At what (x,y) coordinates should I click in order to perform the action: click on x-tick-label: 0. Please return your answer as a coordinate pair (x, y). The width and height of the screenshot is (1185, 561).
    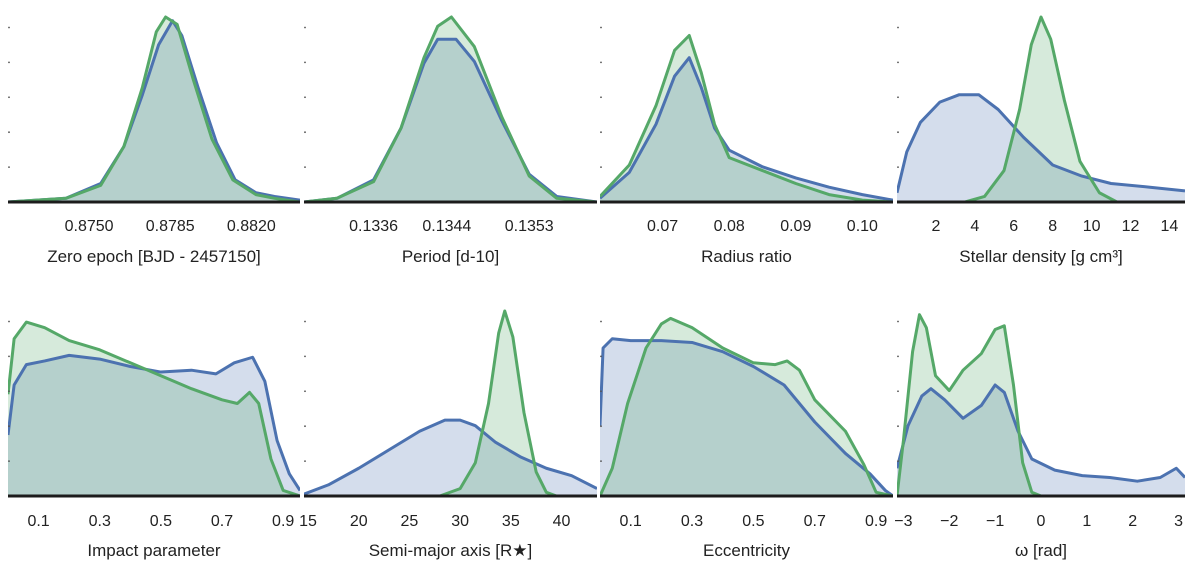
    Looking at the image, I should click on (1041, 521).